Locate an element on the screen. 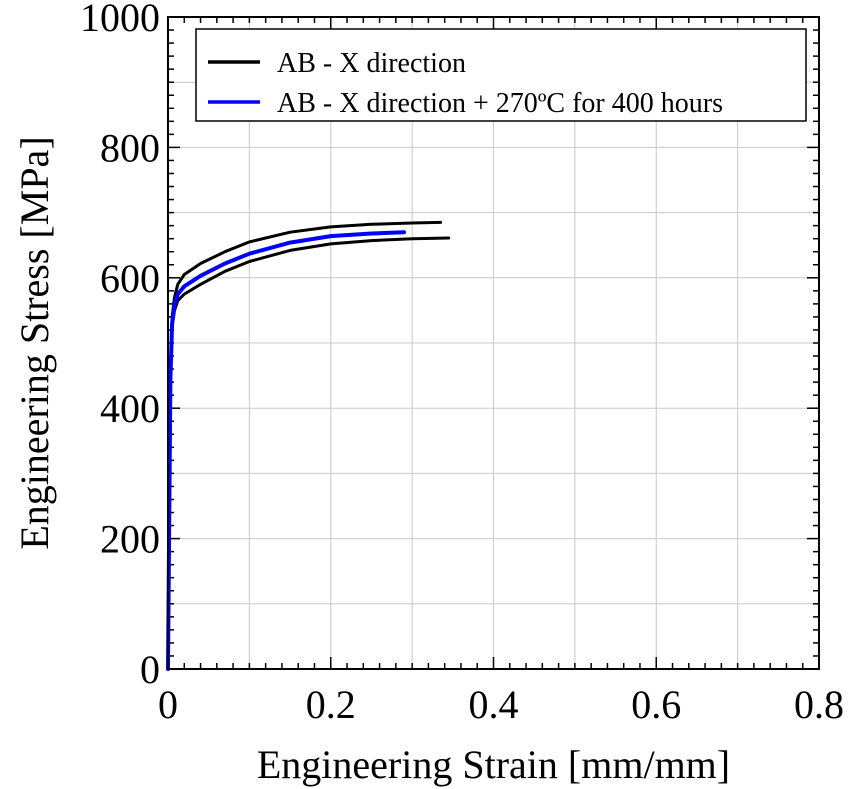  x-tick-label: 0 is located at coordinates (168, 704).